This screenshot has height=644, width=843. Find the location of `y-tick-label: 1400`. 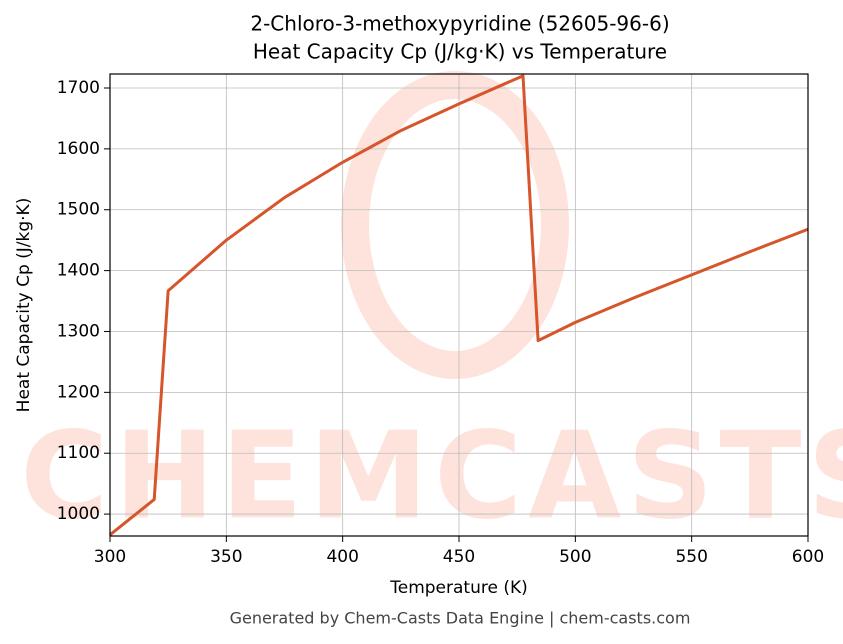

y-tick-label: 1400 is located at coordinates (78, 271).